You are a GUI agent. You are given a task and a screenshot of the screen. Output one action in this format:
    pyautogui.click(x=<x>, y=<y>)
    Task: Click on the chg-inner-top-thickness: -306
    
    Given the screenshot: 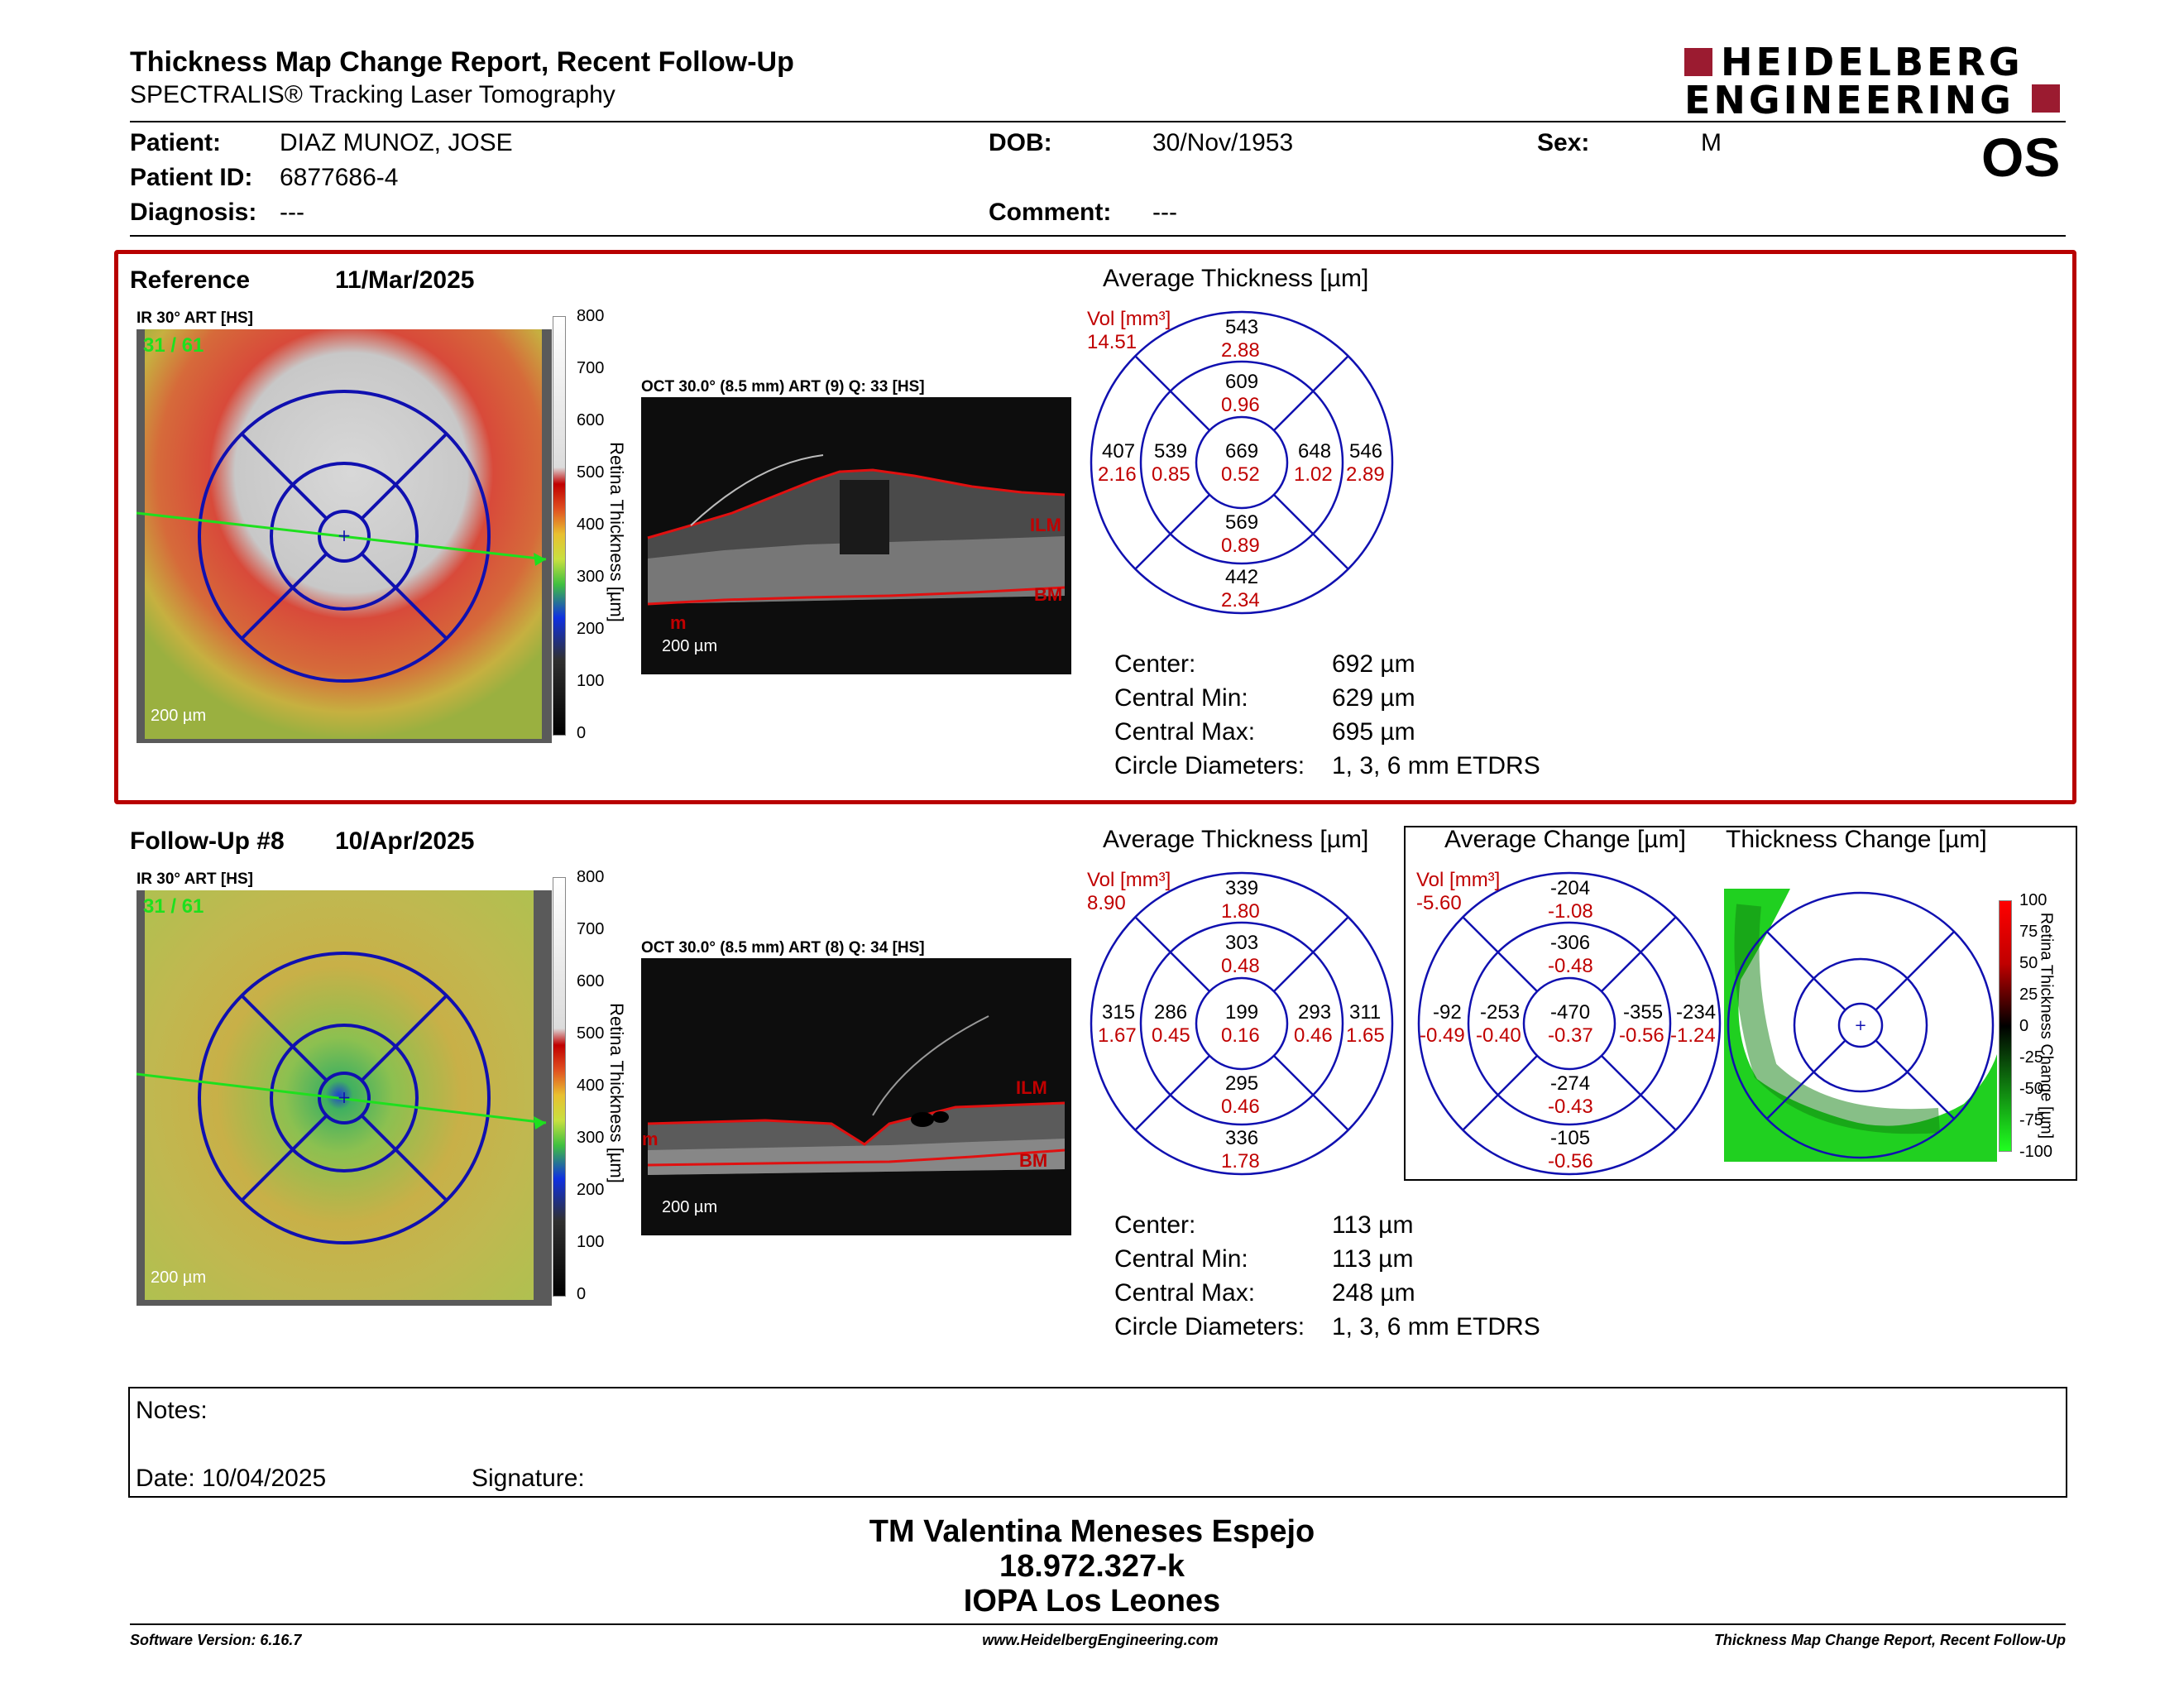 What is the action you would take?
    pyautogui.click(x=1570, y=943)
    